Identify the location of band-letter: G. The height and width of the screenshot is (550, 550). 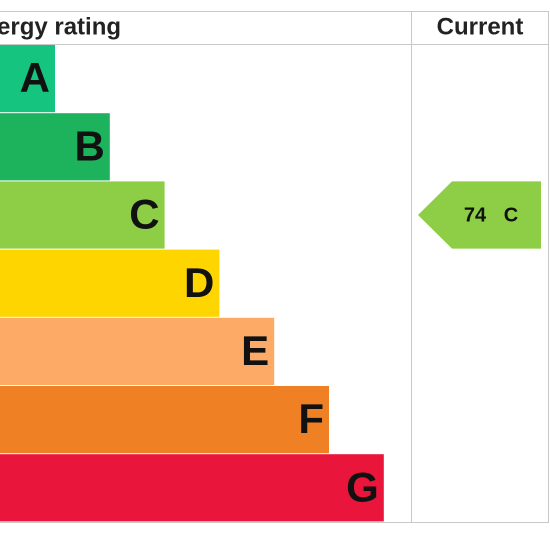
(362, 486).